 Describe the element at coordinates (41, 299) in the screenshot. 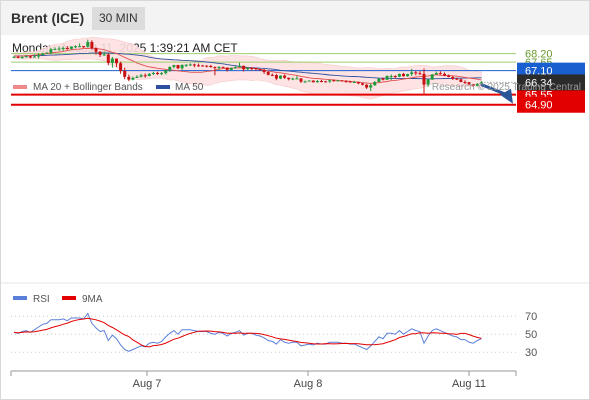

I see `legend-label-rsi: RSI` at that location.